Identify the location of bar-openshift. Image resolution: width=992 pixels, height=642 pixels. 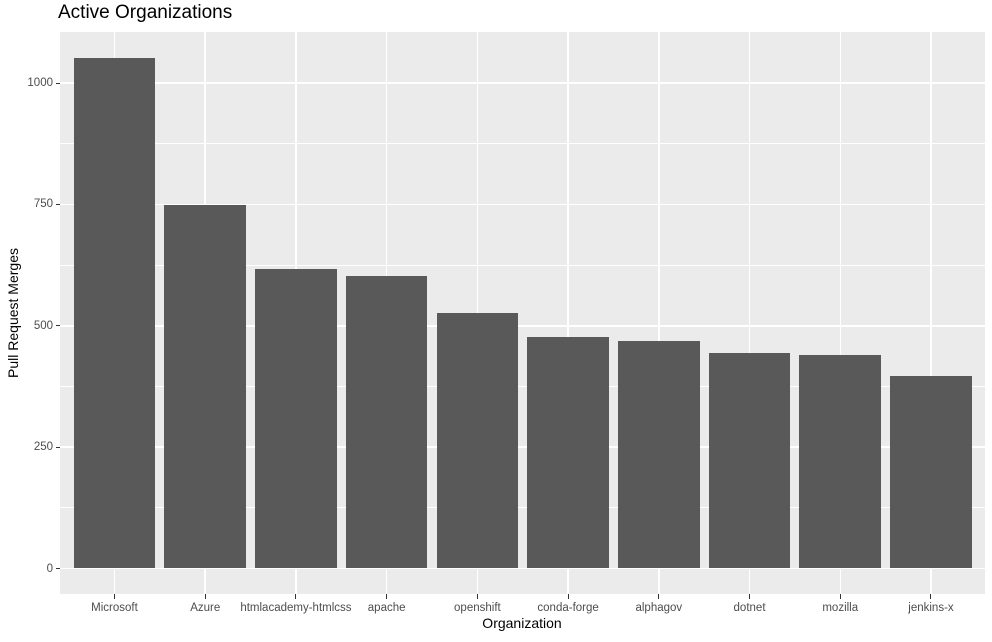
(477, 441).